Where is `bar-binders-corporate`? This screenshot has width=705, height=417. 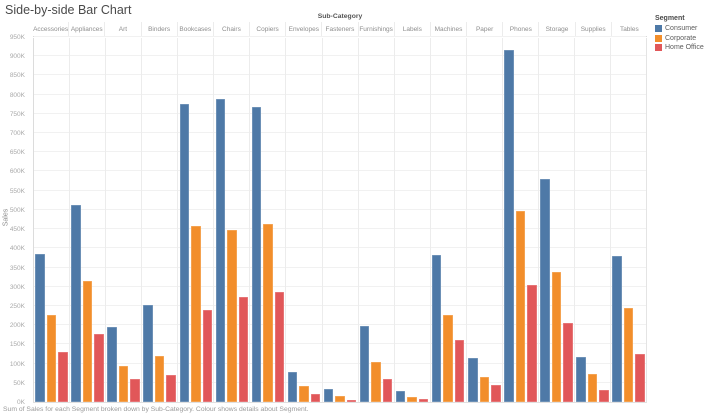 bar-binders-corporate is located at coordinates (159, 379).